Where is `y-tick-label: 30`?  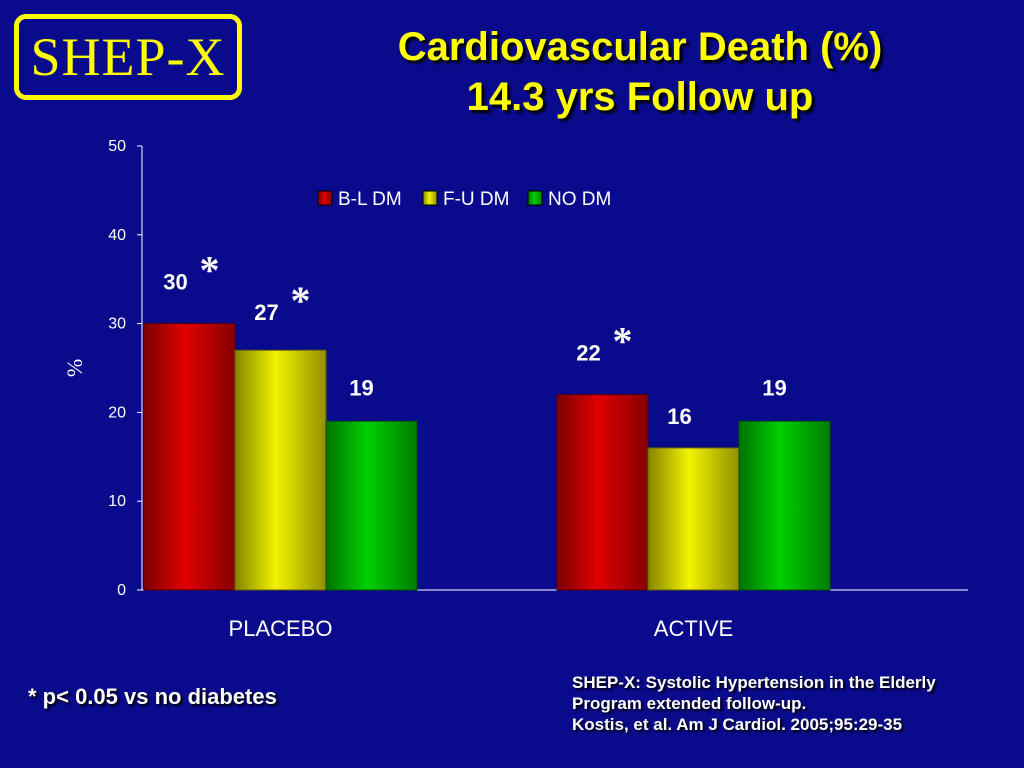
y-tick-label: 30 is located at coordinates (117, 324).